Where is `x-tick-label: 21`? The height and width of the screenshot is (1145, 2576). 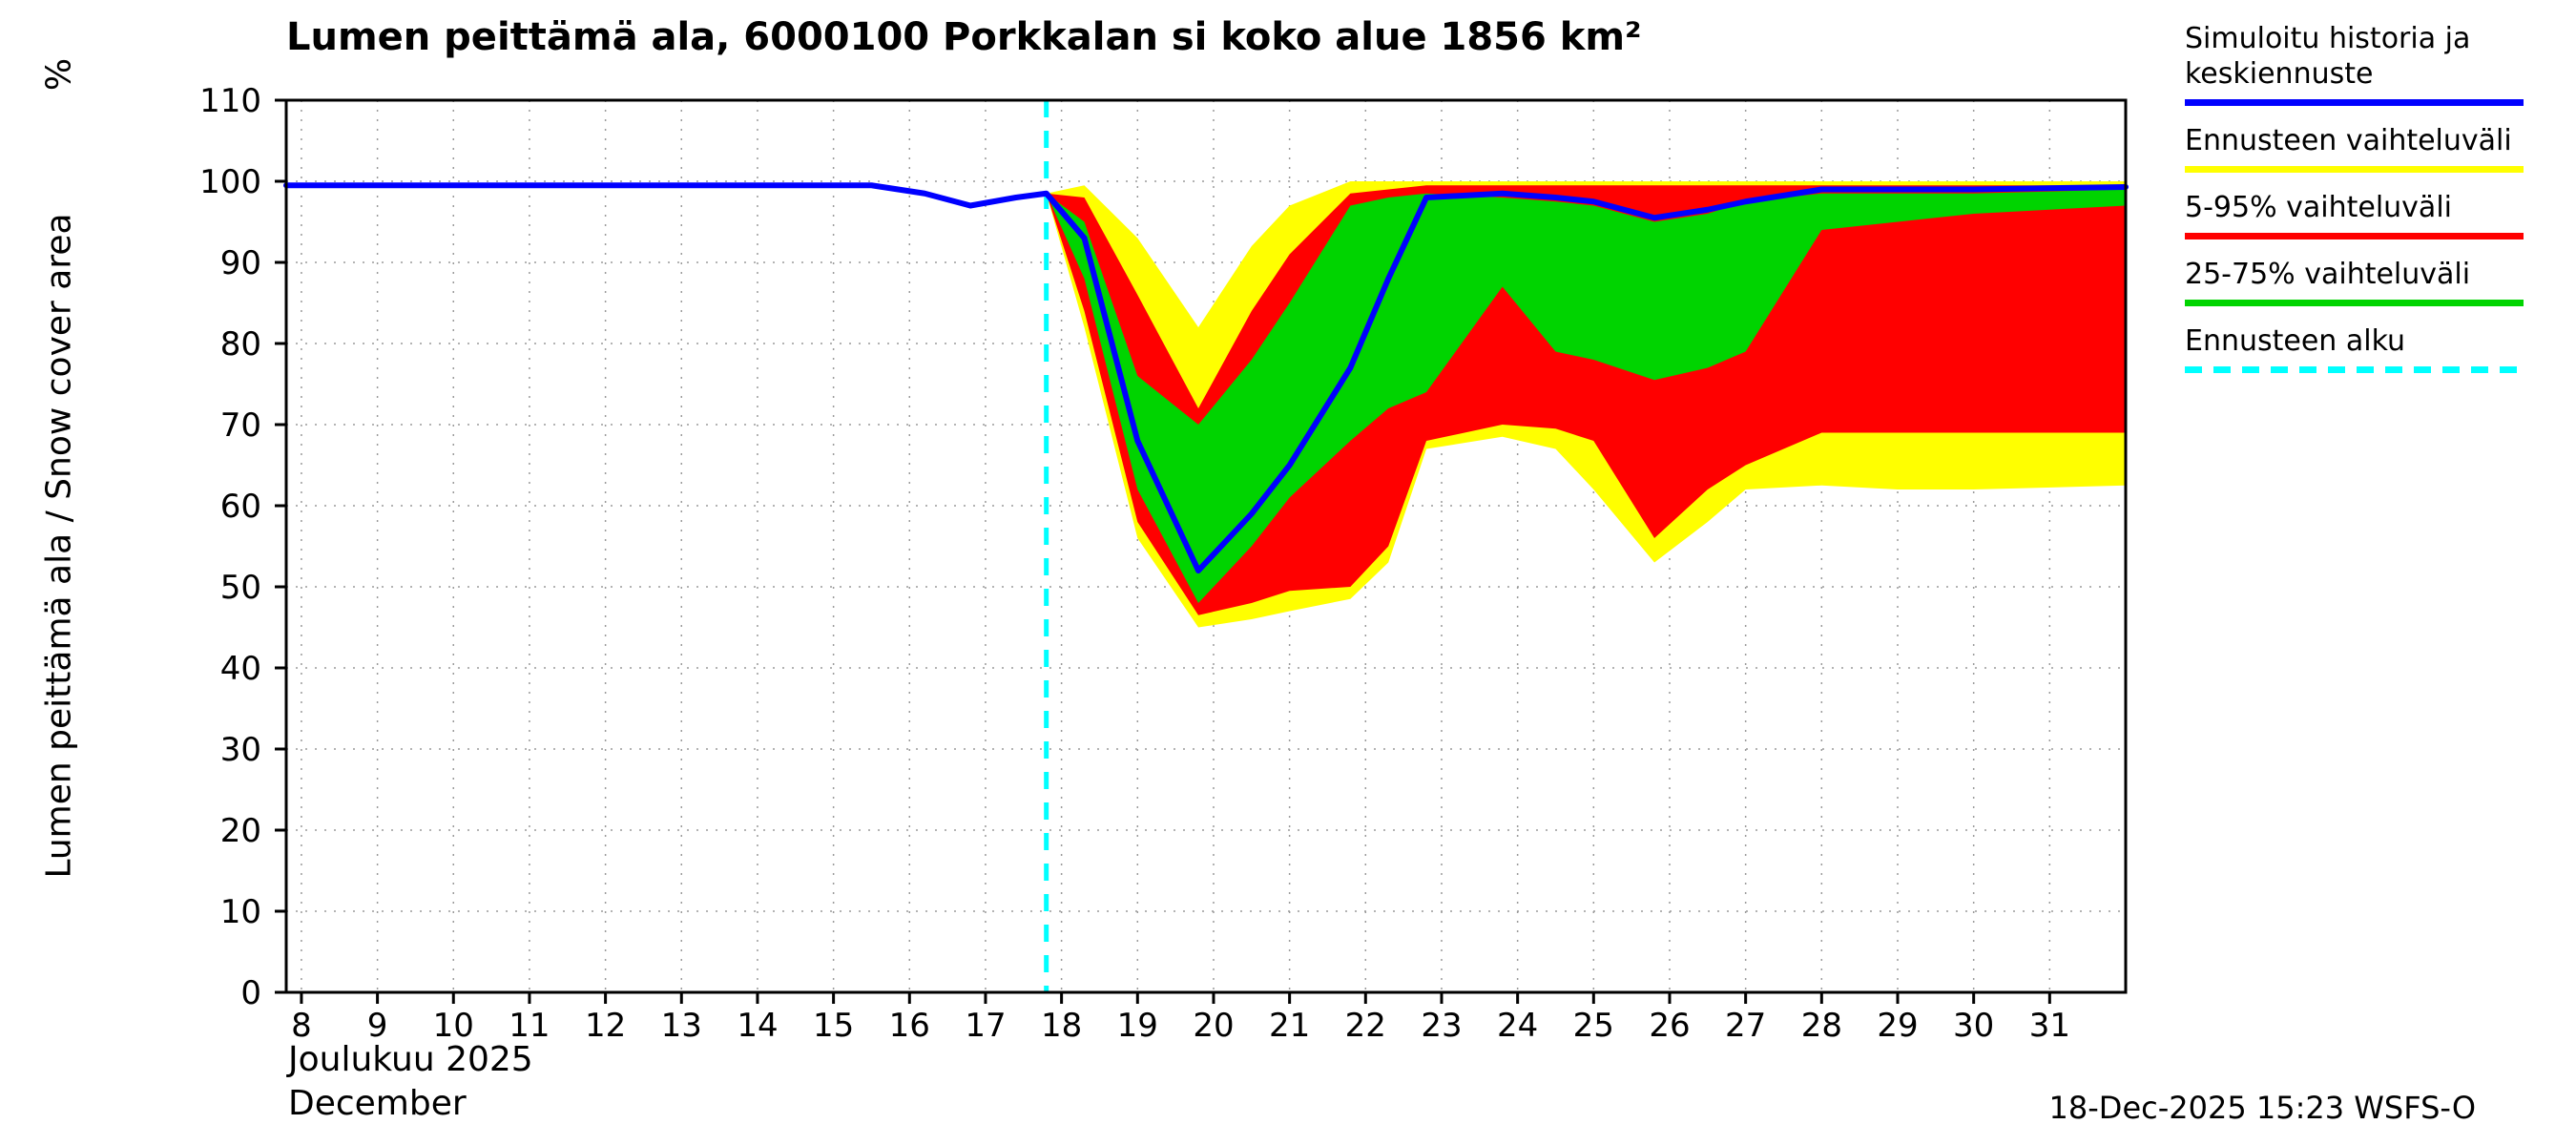
x-tick-label: 21 is located at coordinates (1289, 1026).